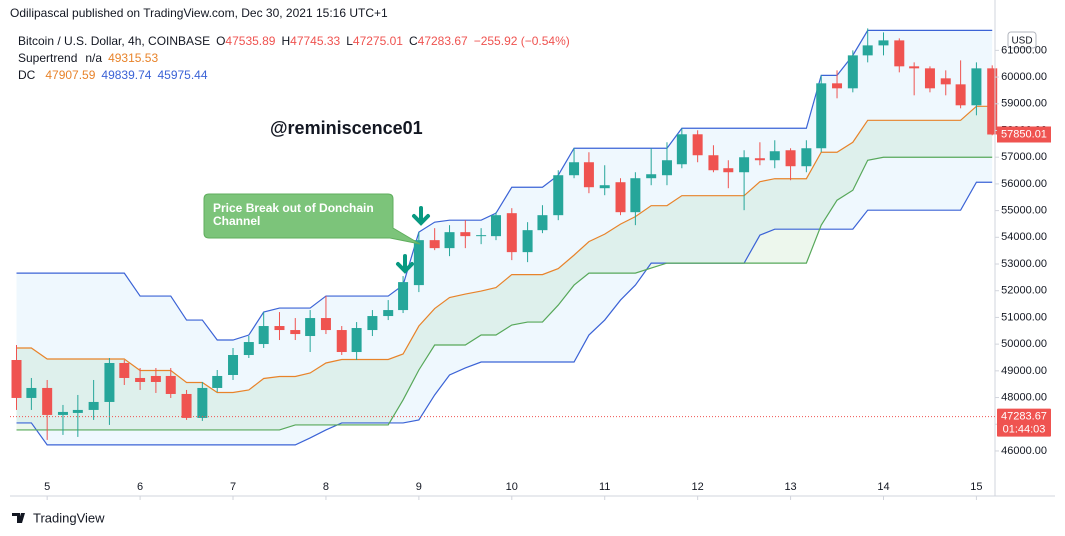  Describe the element at coordinates (315, 41) in the screenshot. I see `ohlc-value: 47745.33` at that location.